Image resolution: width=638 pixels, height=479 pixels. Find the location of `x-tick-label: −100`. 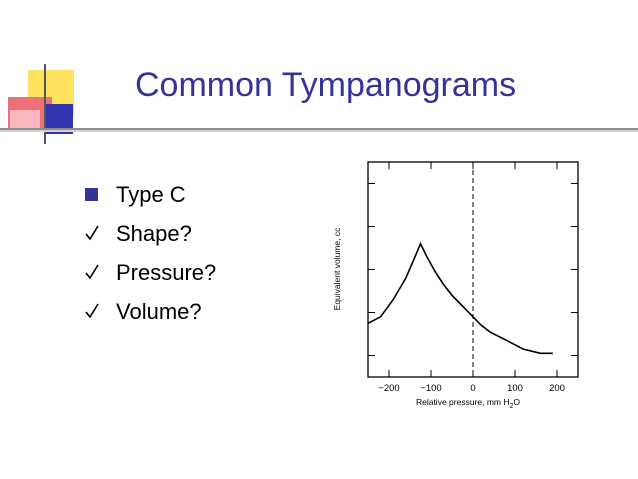

x-tick-label: −100 is located at coordinates (430, 388).